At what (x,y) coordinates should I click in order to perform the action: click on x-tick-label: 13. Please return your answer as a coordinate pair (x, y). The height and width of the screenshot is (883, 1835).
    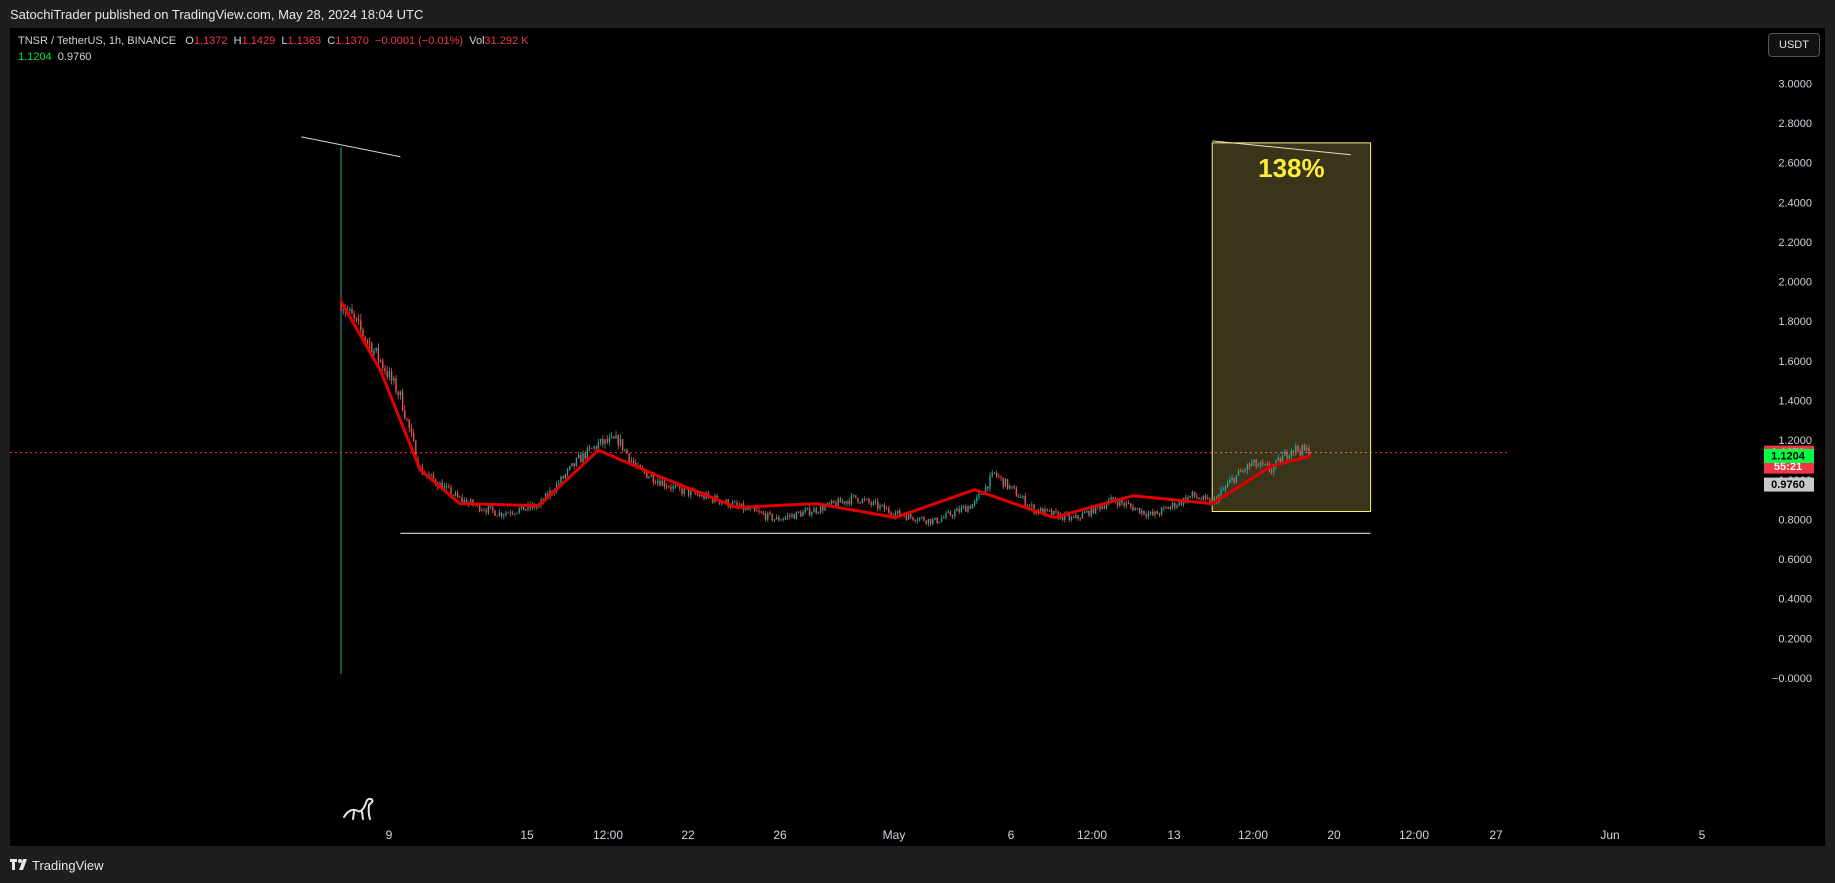
    Looking at the image, I should click on (1174, 835).